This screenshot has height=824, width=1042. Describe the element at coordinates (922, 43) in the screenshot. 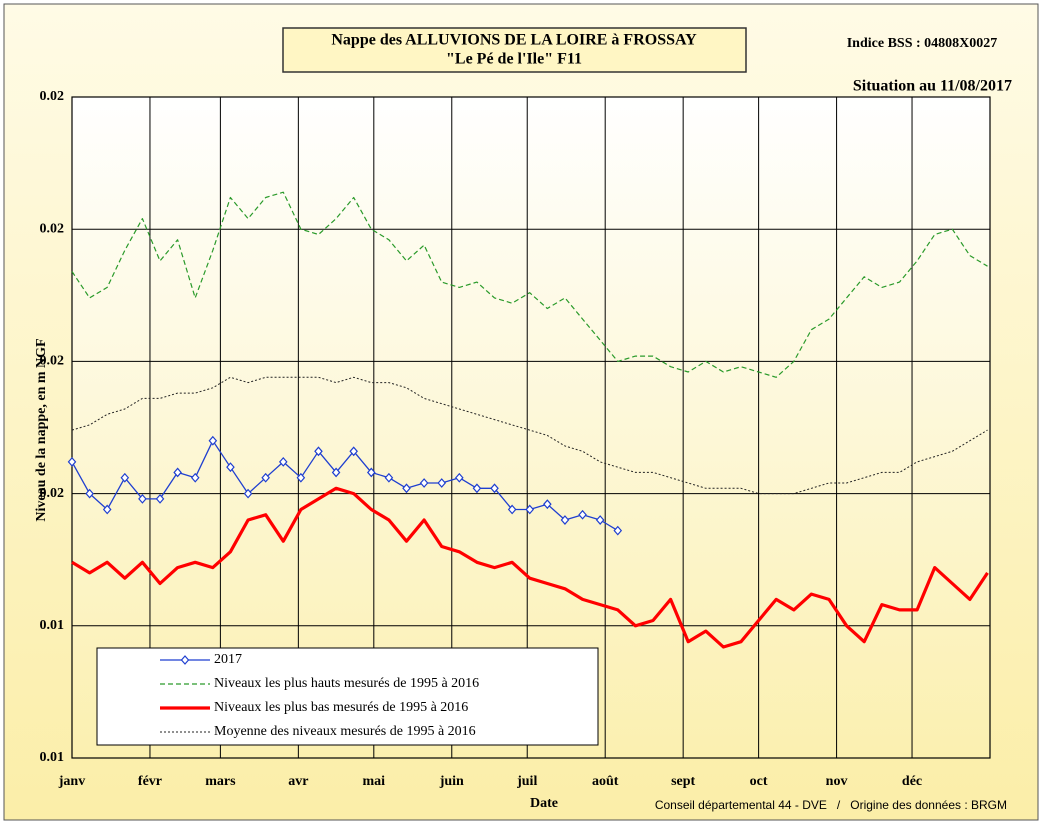

I see `bss-index: Indice BSS : 04808X0027` at that location.